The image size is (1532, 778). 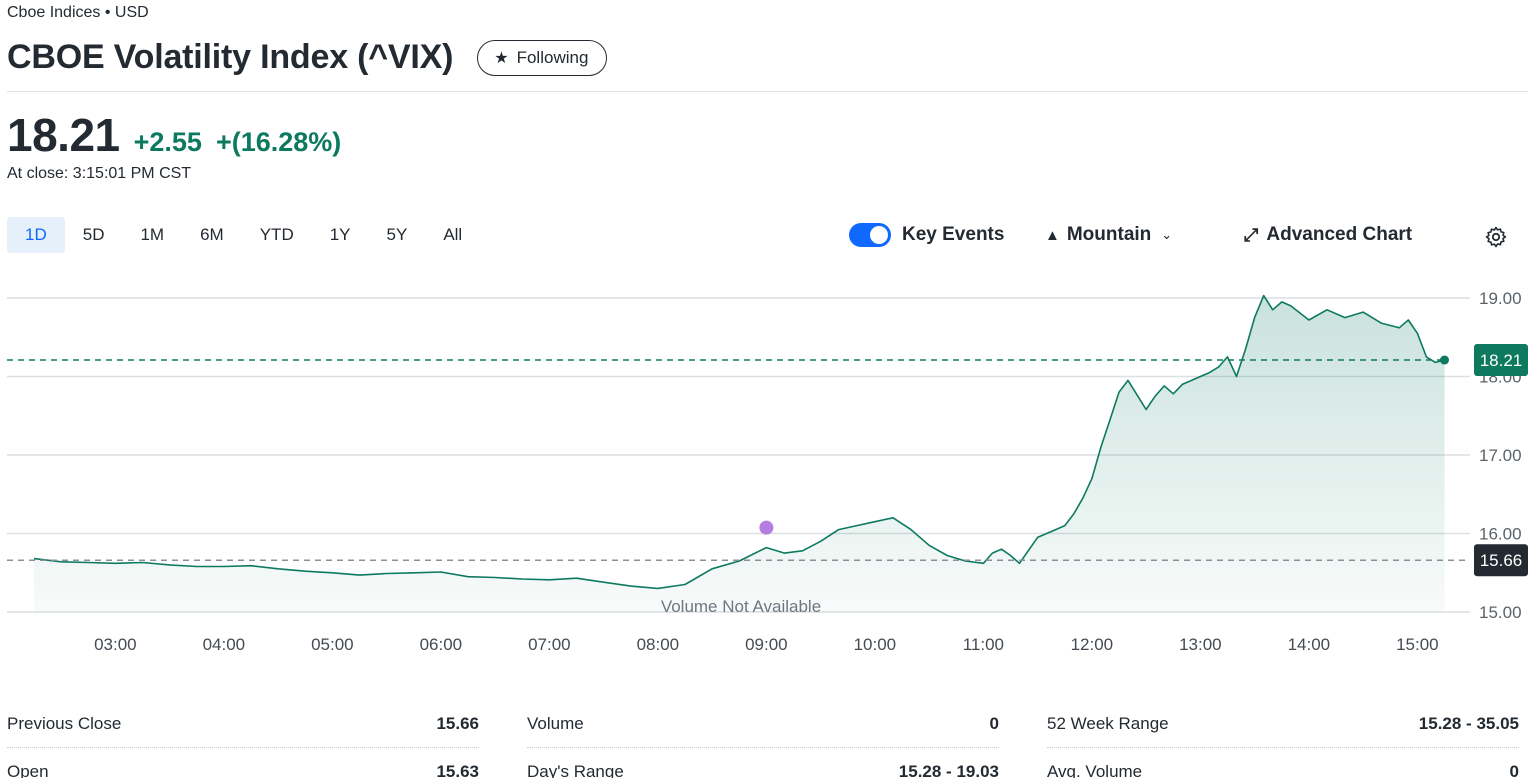 What do you see at coordinates (397, 234) in the screenshot?
I see `range-tab-5y: 5Y` at bounding box center [397, 234].